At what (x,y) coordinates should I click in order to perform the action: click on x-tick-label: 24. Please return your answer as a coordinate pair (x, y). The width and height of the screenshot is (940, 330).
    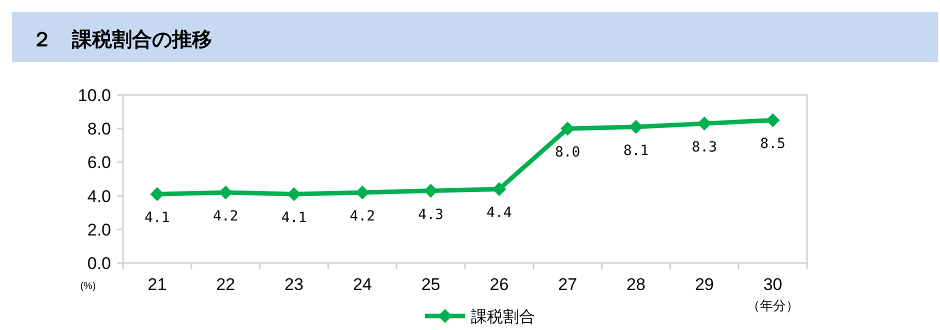
    Looking at the image, I should click on (362, 284).